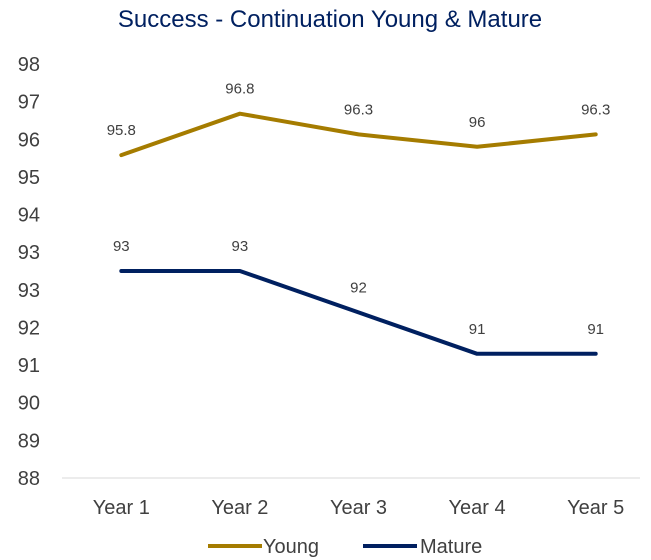 Image resolution: width=651 pixels, height=560 pixels. Describe the element at coordinates (29, 65) in the screenshot. I see `y-tick-label: 98` at that location.